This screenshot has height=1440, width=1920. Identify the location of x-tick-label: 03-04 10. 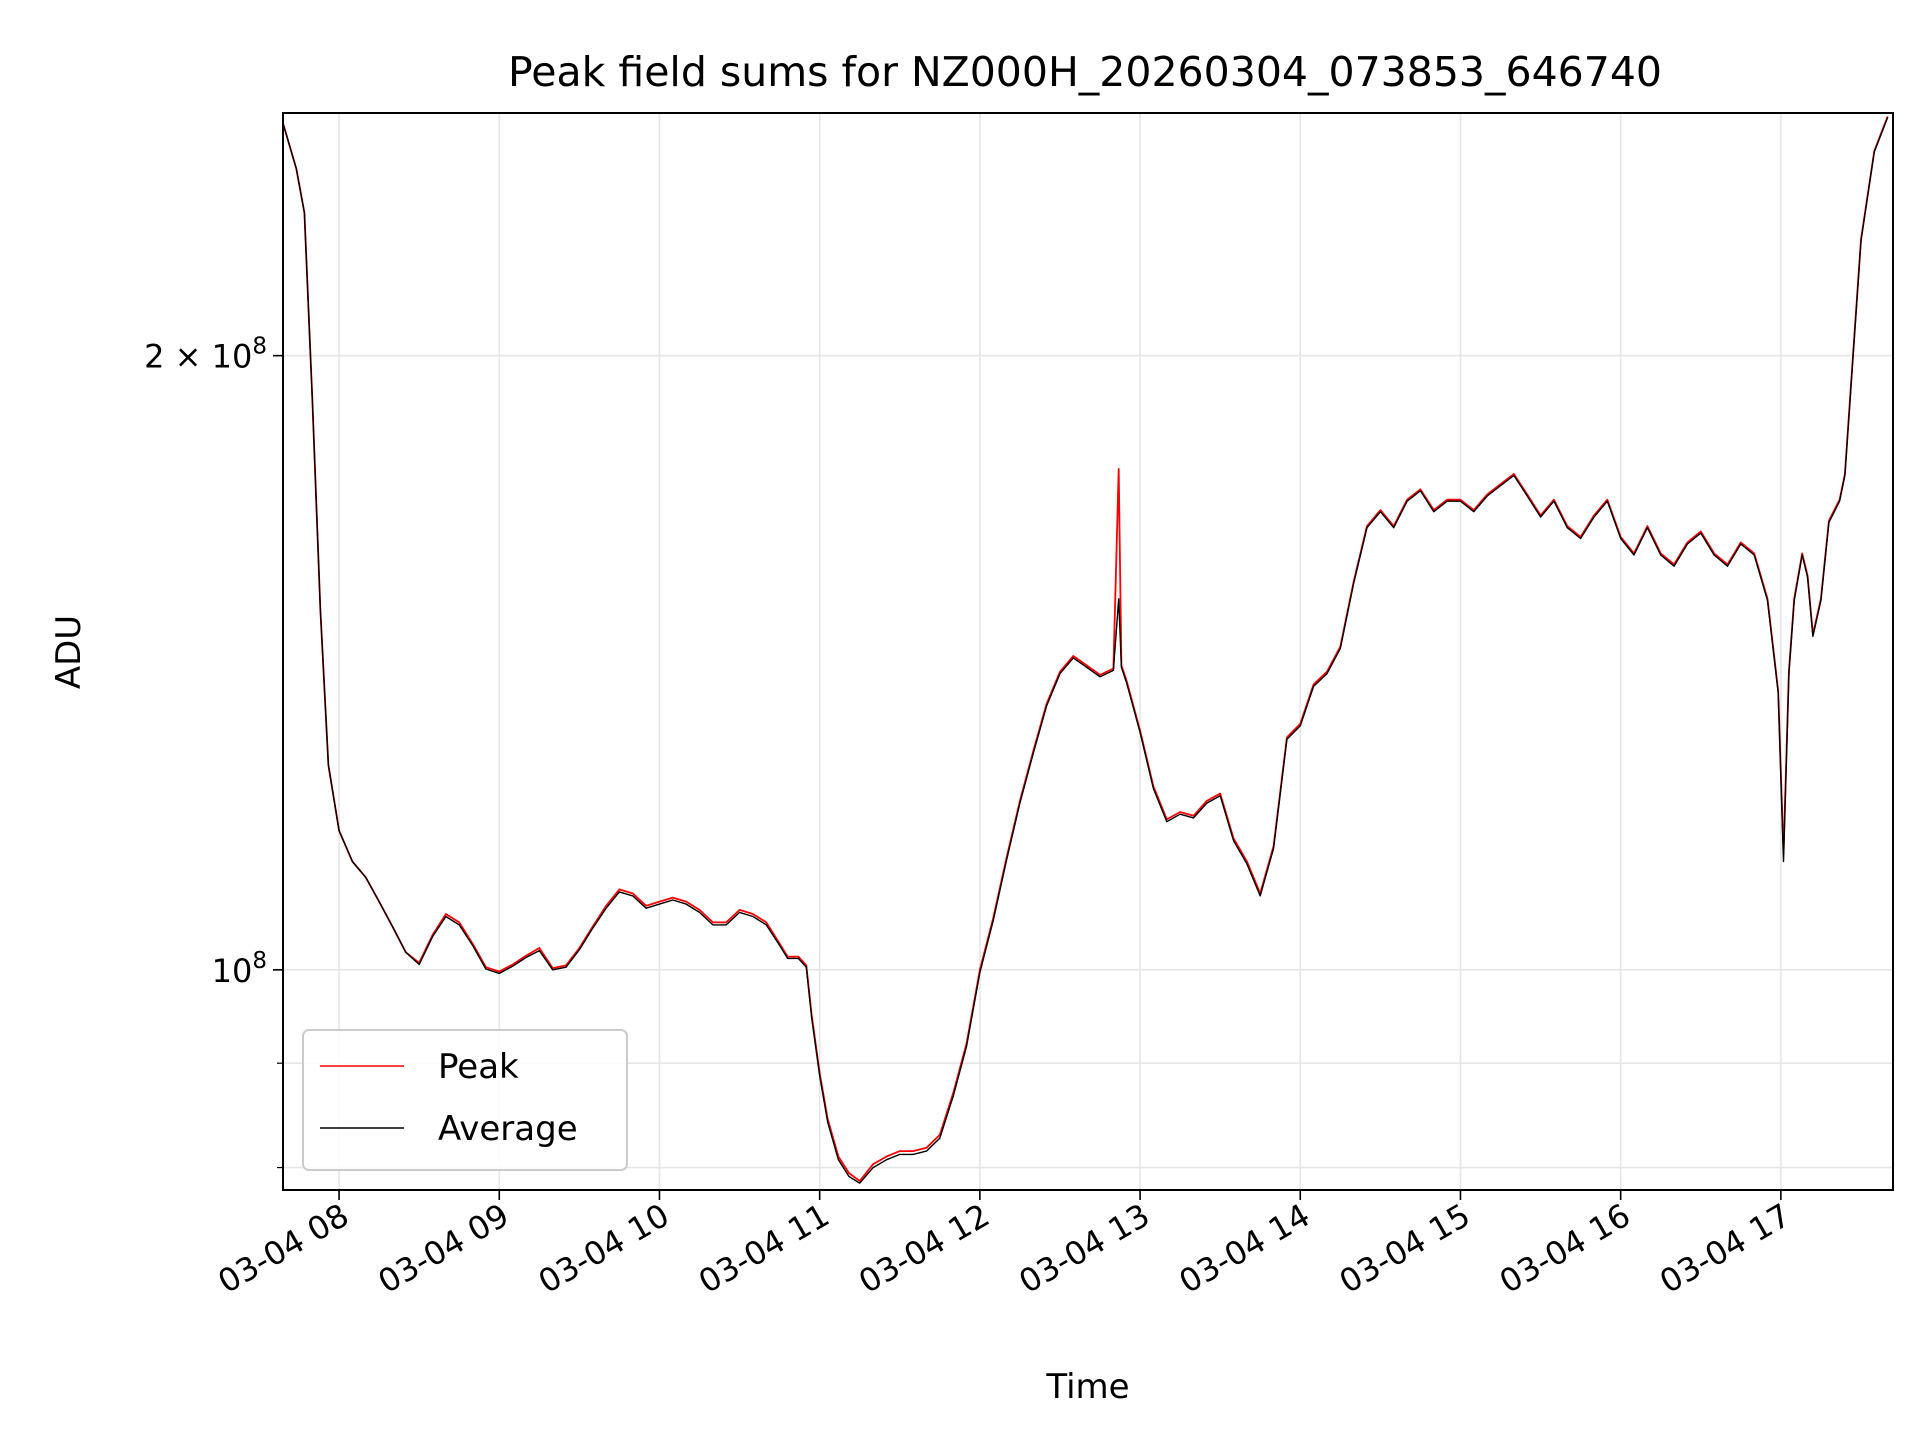
(604, 1248).